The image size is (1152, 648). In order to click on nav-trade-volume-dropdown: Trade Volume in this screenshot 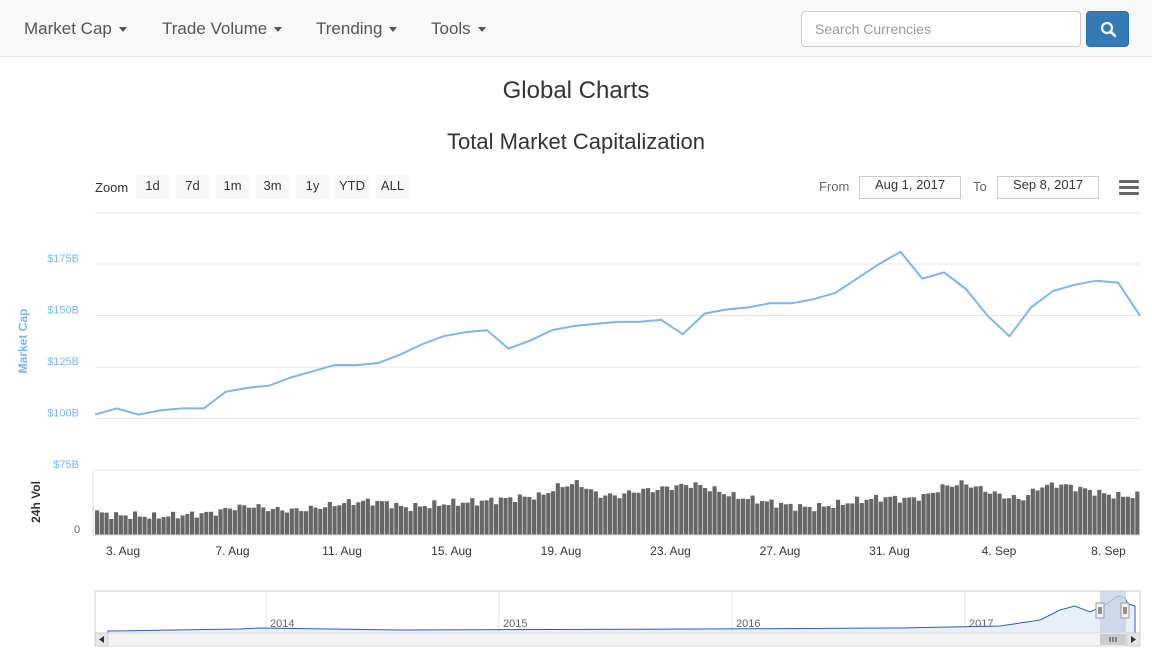, I will do `click(222, 28)`.